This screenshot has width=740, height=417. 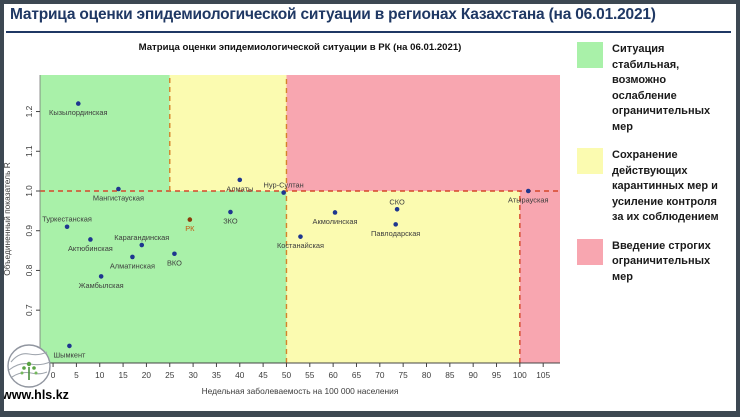 I want to click on hls-logo, so click(x=29, y=366).